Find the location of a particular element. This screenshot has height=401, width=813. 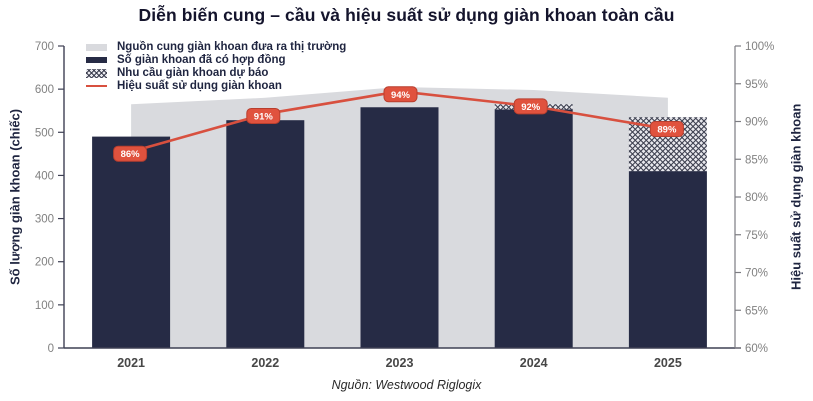

right-axis-tick-label-65%: 65% is located at coordinates (756, 311).